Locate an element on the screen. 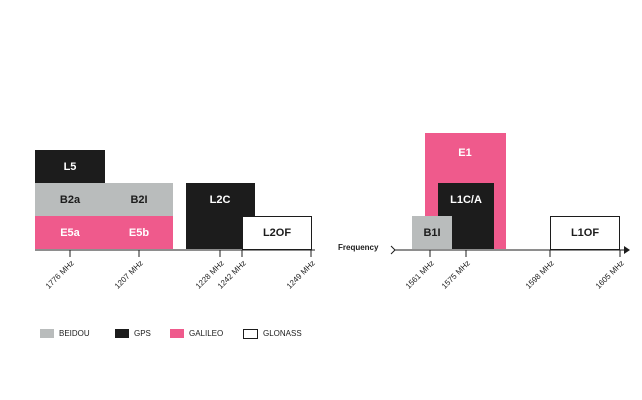  block-label: B1I is located at coordinates (431, 233).